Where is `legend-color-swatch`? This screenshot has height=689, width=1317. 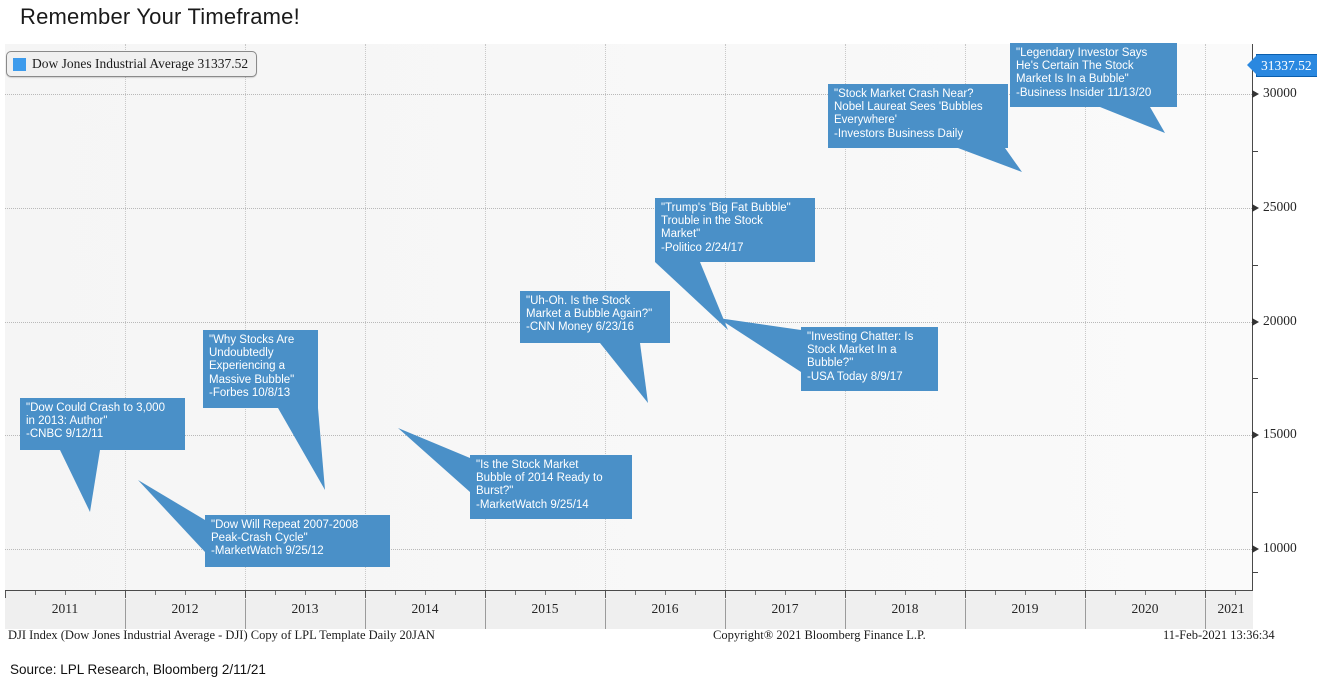 legend-color-swatch is located at coordinates (19, 64).